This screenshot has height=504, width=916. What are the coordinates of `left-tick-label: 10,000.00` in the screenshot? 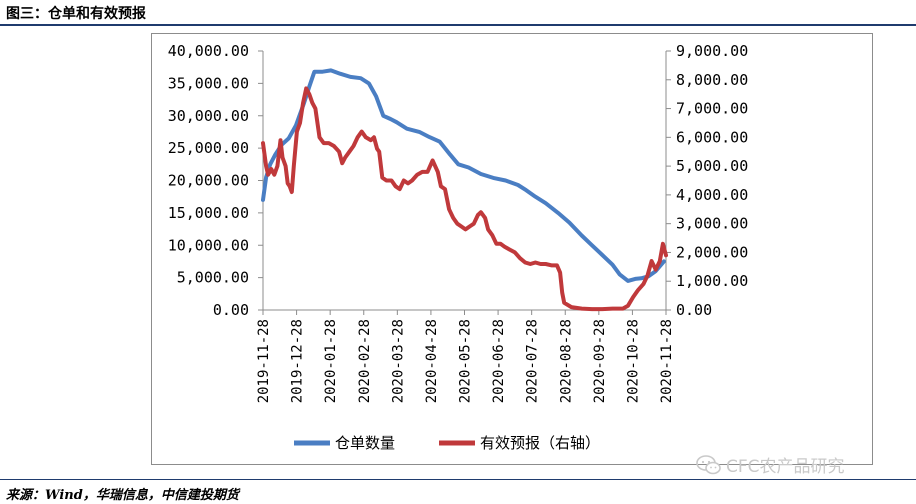 It's located at (208, 245).